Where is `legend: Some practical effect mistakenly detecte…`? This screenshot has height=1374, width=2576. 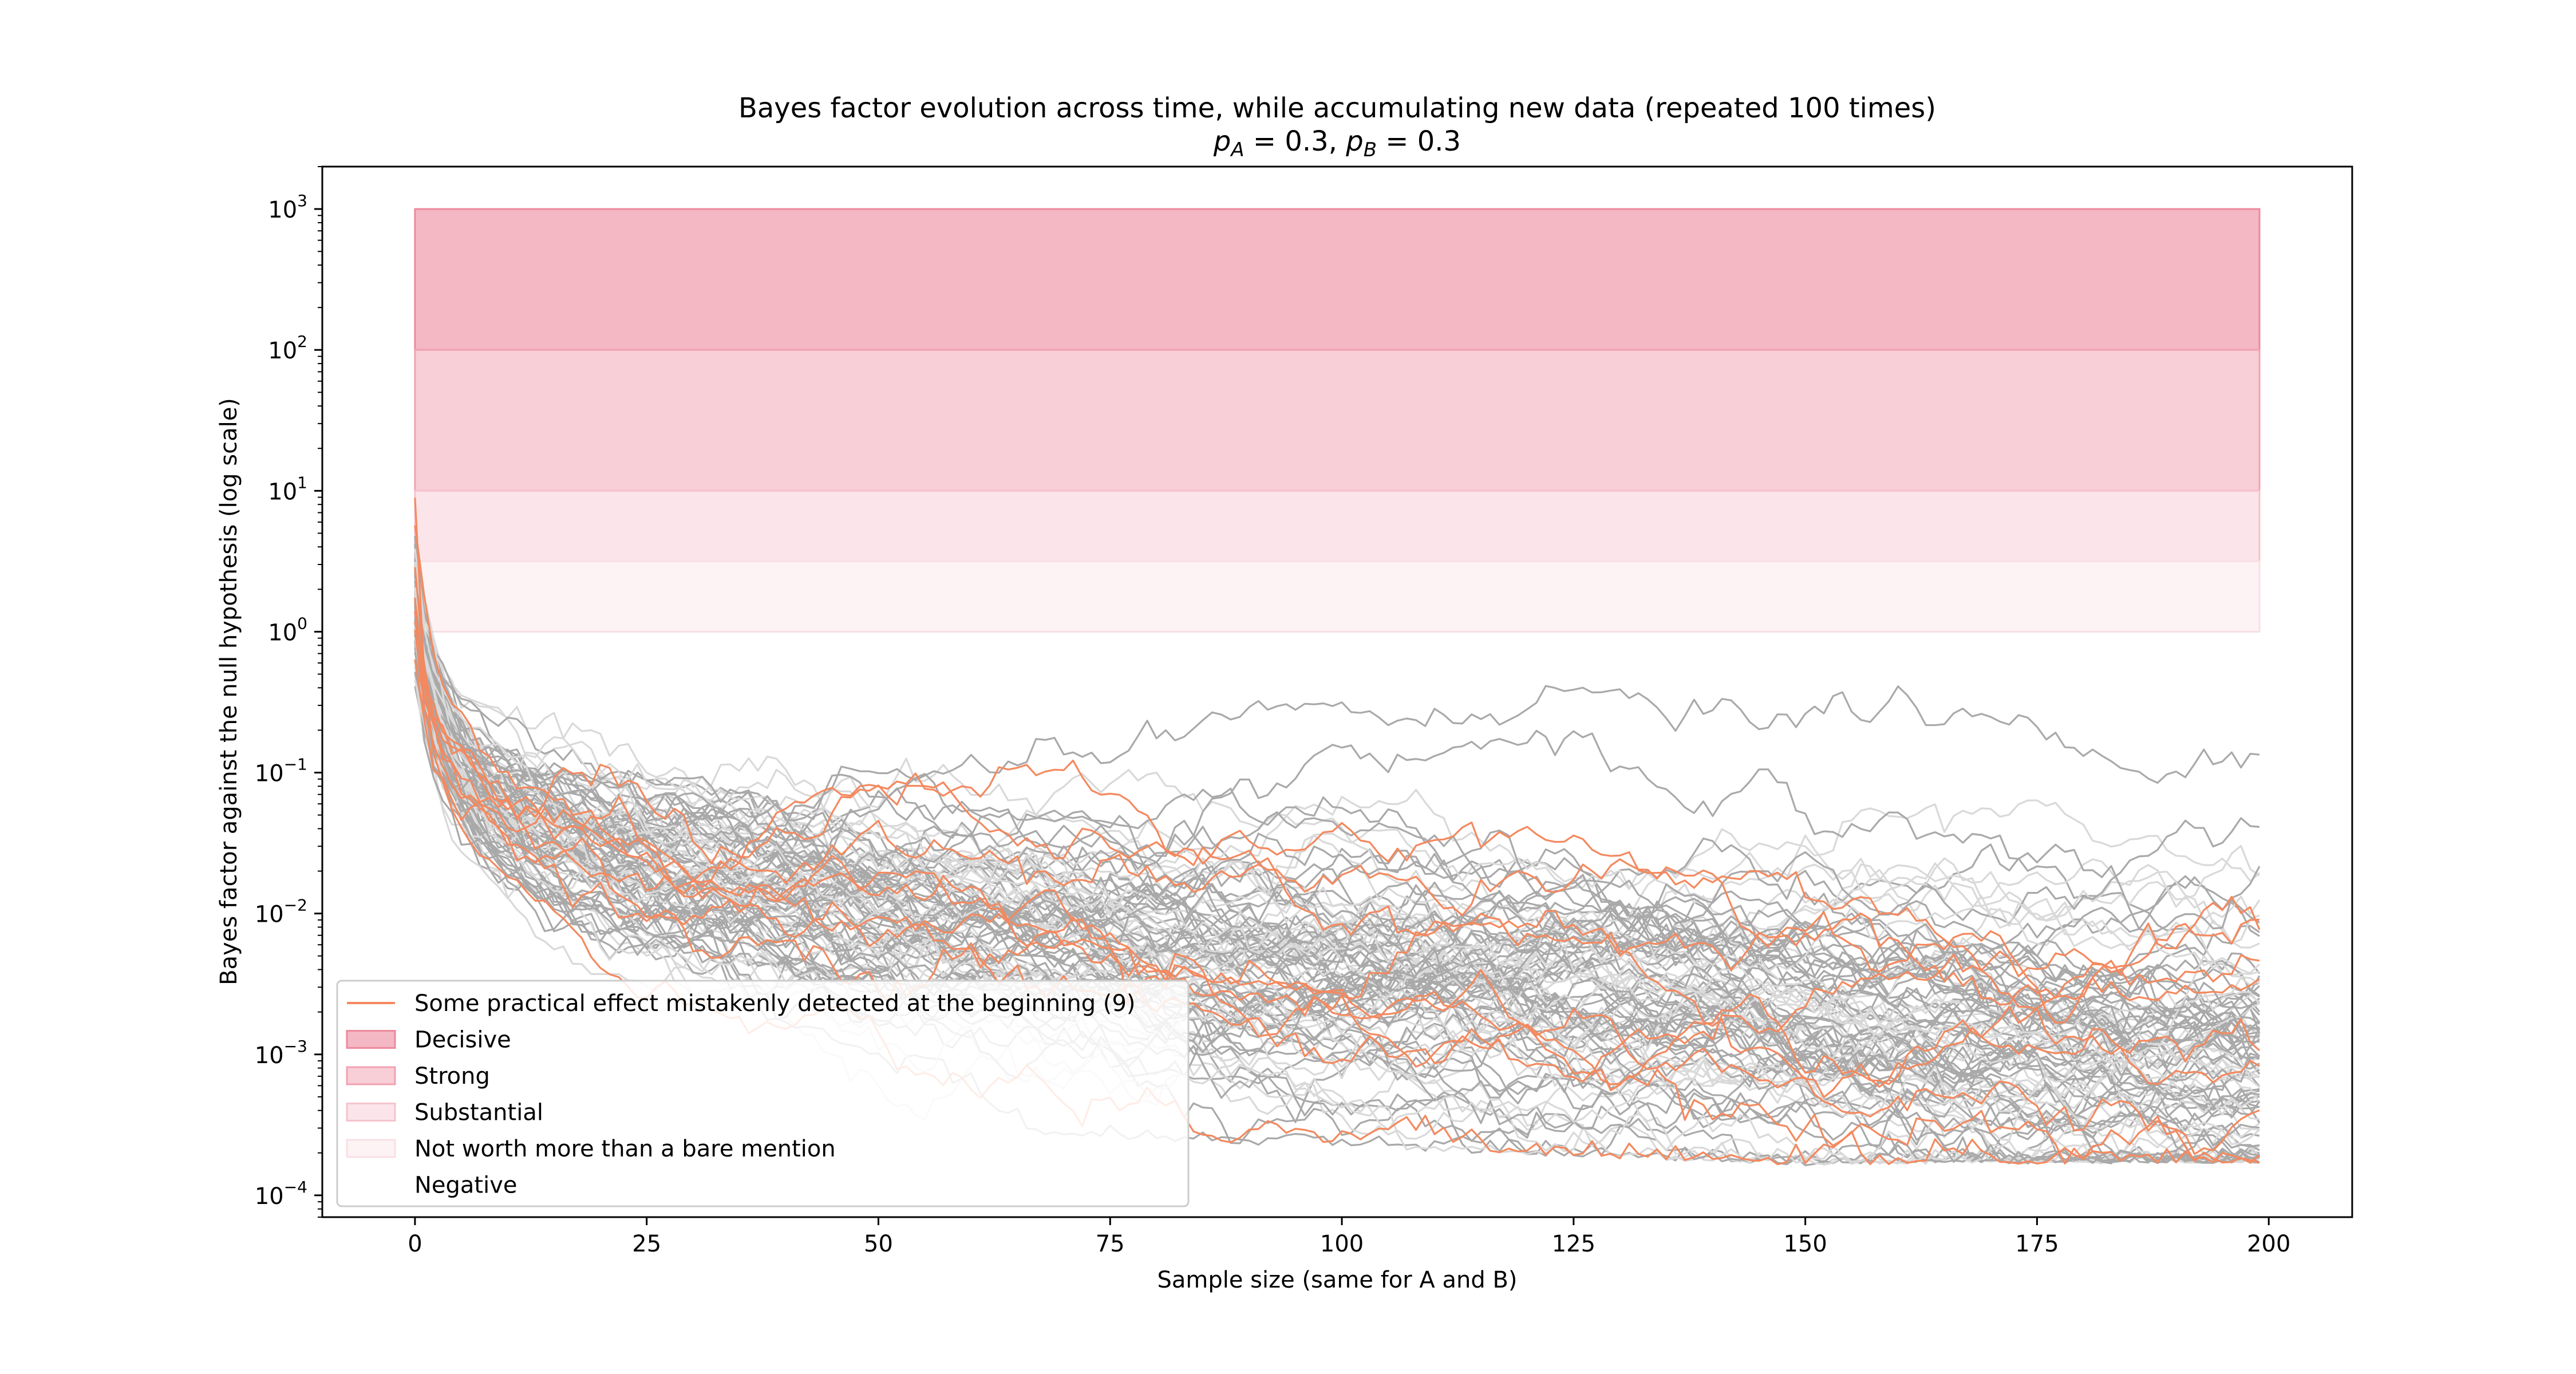 legend: Some practical effect mistakenly detecte… is located at coordinates (763, 1093).